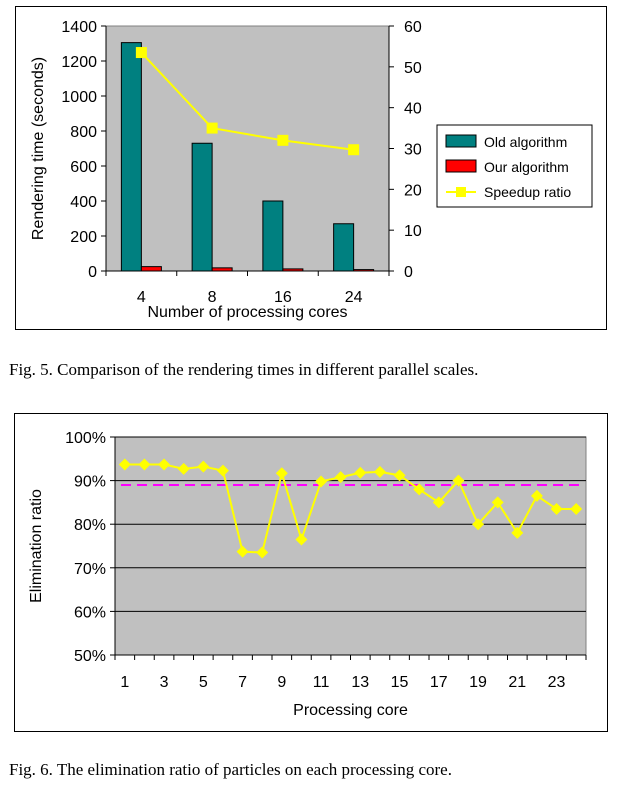  What do you see at coordinates (413, 190) in the screenshot?
I see `right-axis-tick-label: 20` at bounding box center [413, 190].